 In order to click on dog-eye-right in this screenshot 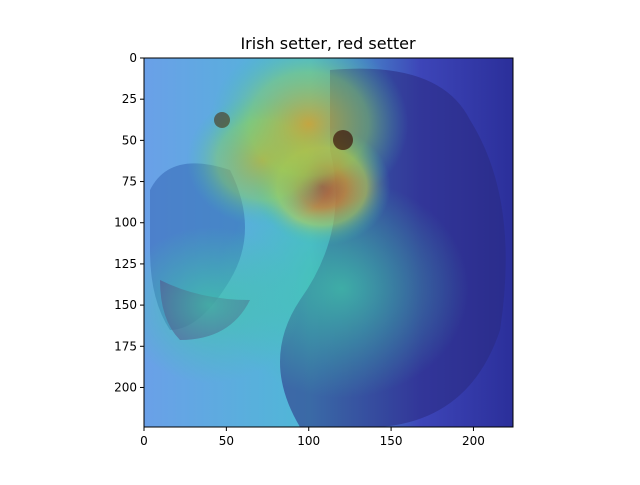, I will do `click(343, 140)`.